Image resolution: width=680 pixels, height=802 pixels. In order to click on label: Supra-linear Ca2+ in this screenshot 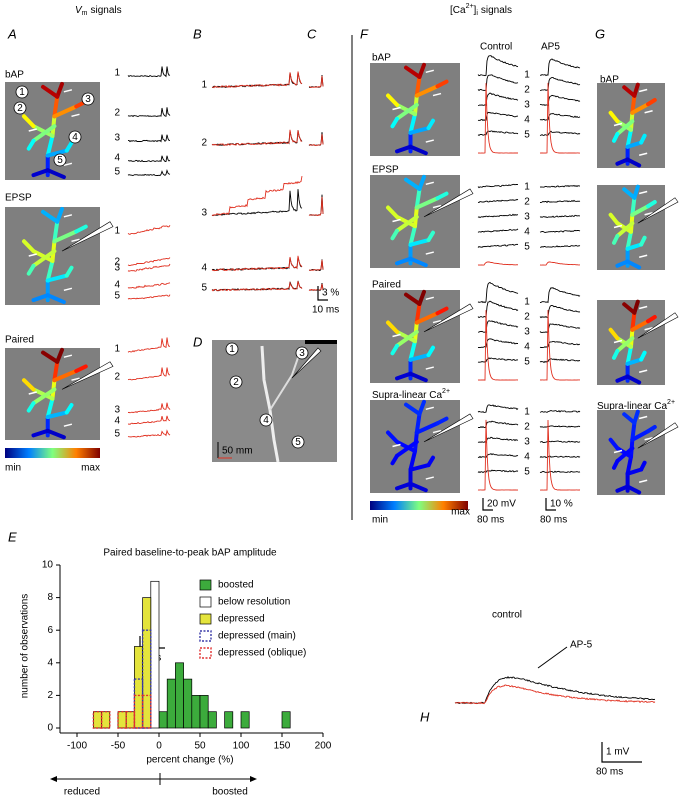, I will do `click(411, 394)`.